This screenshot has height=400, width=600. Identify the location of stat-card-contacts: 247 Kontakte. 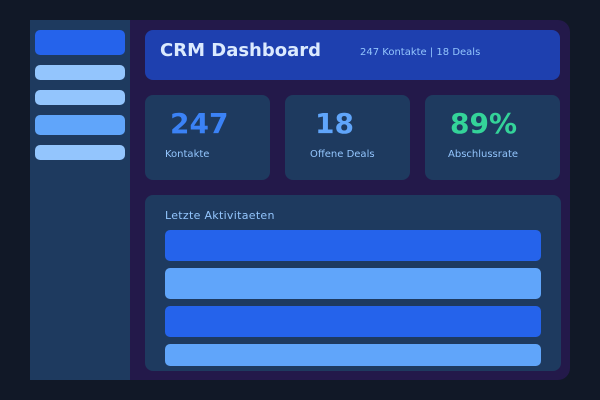
(207, 137).